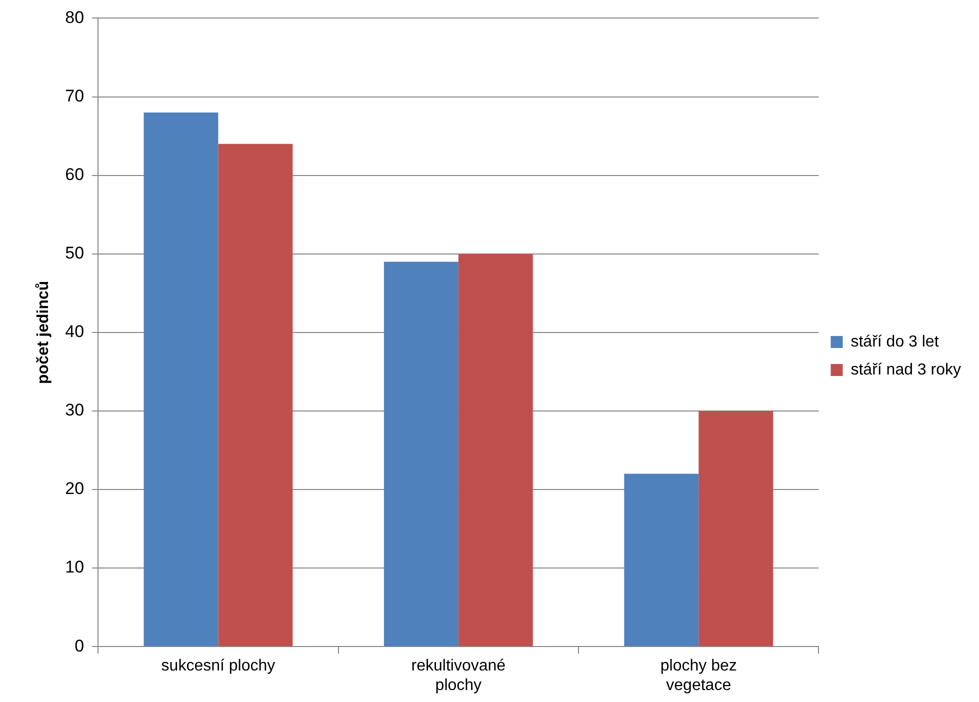 The image size is (979, 702). What do you see at coordinates (43, 332) in the screenshot?
I see `y-axis-title: počet jedinců` at bounding box center [43, 332].